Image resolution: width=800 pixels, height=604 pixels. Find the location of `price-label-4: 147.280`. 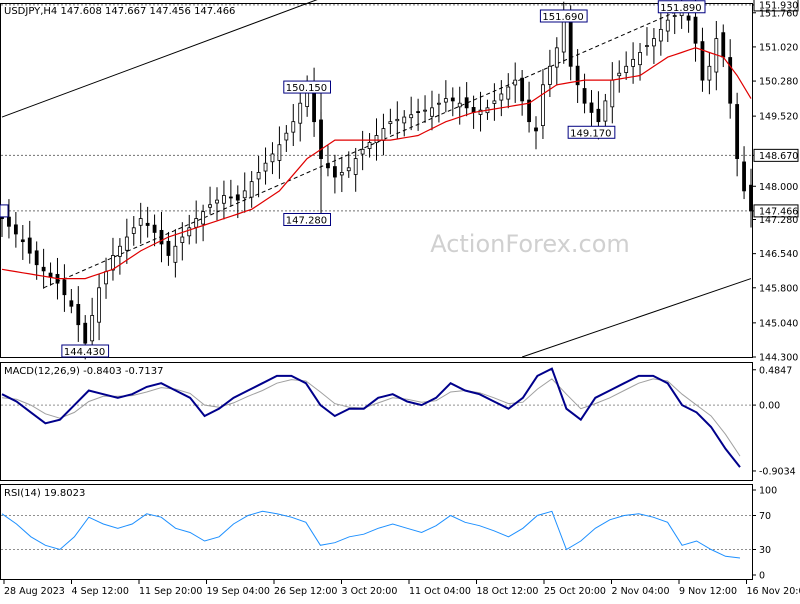

price-label-4: 147.280 is located at coordinates (306, 220).